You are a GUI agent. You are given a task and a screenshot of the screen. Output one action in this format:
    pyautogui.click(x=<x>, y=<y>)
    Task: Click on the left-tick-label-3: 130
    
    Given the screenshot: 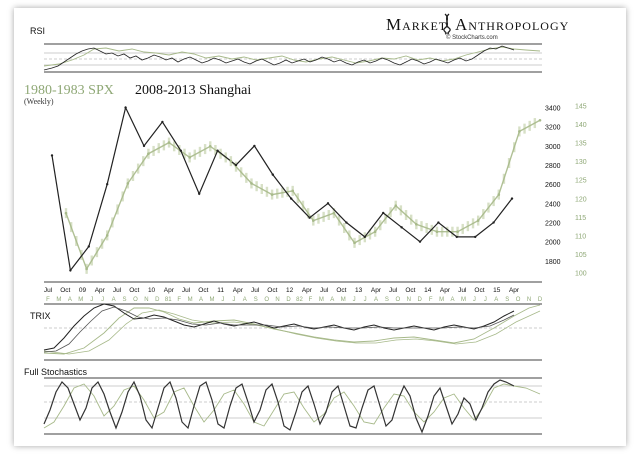 What is the action you would take?
    pyautogui.click(x=581, y=162)
    